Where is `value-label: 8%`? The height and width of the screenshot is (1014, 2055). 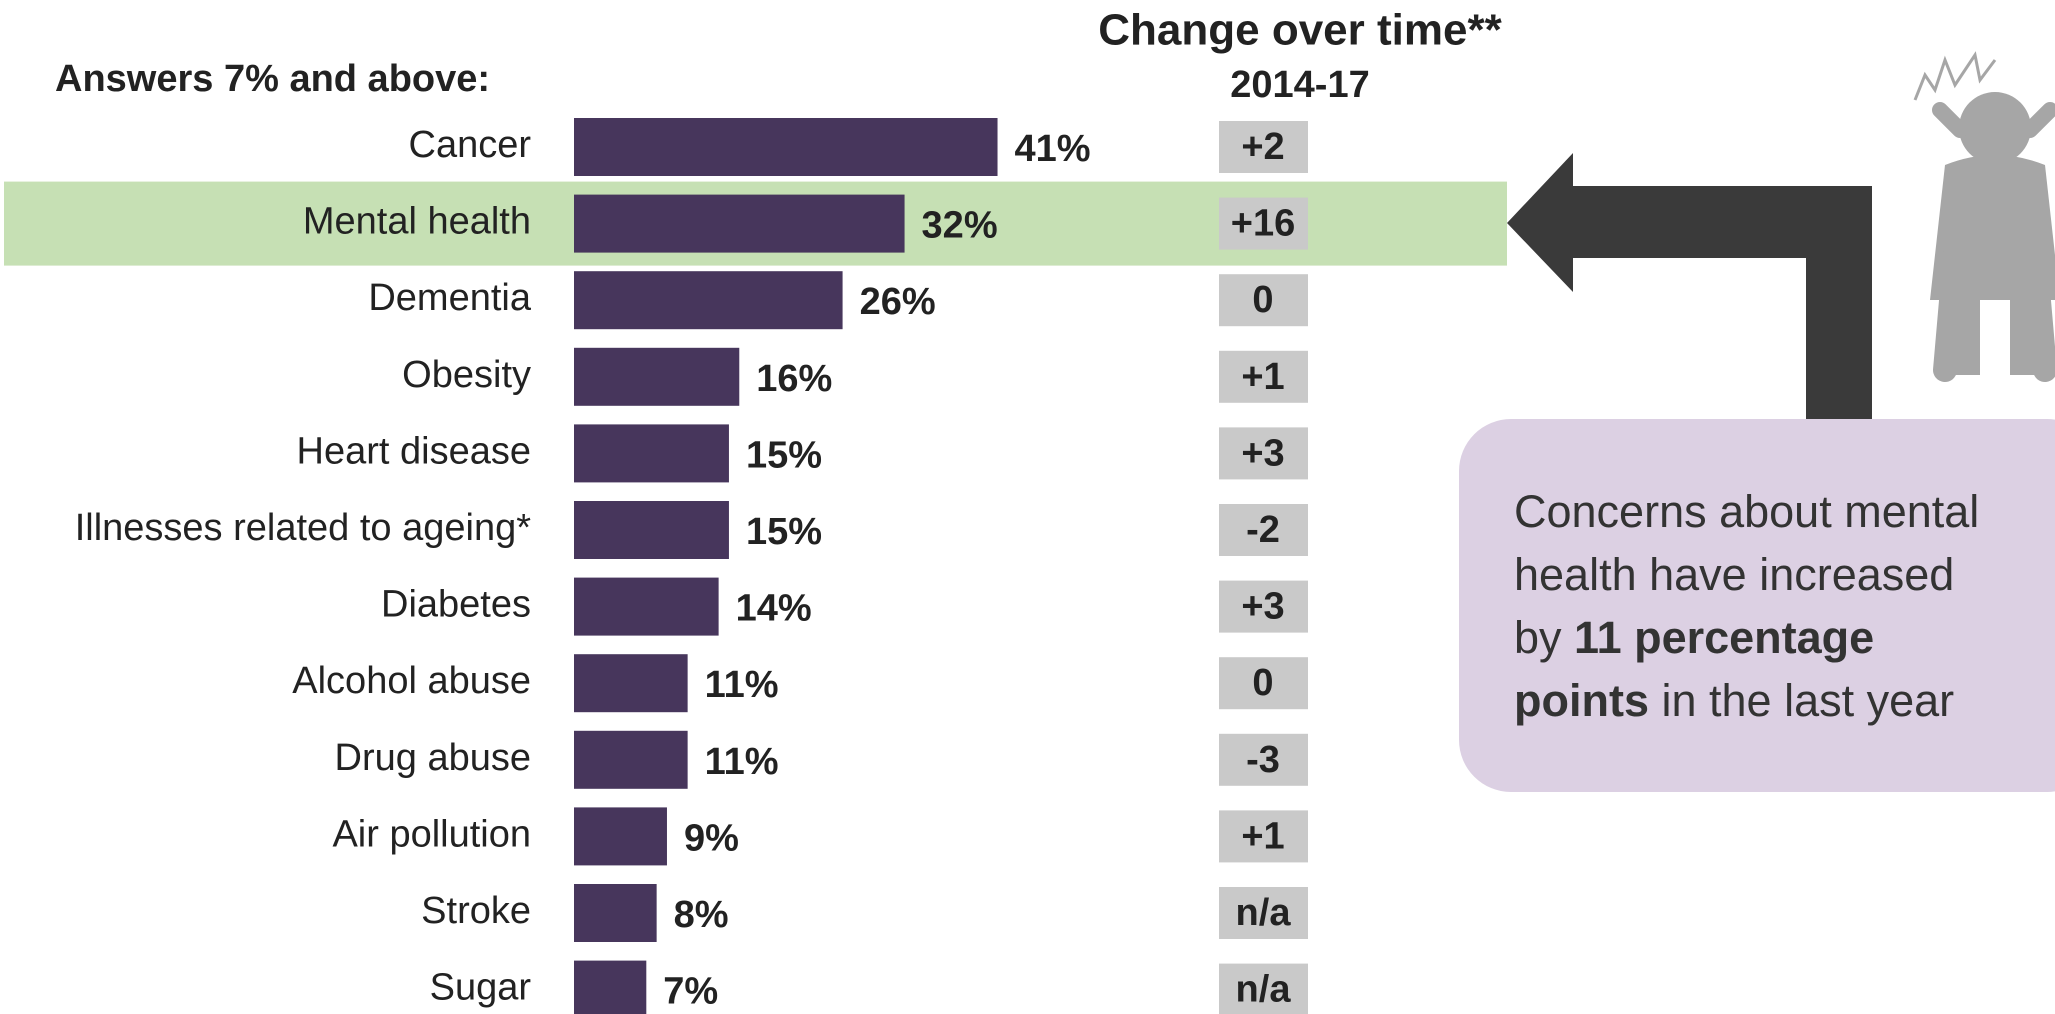 value-label: 8% is located at coordinates (701, 915).